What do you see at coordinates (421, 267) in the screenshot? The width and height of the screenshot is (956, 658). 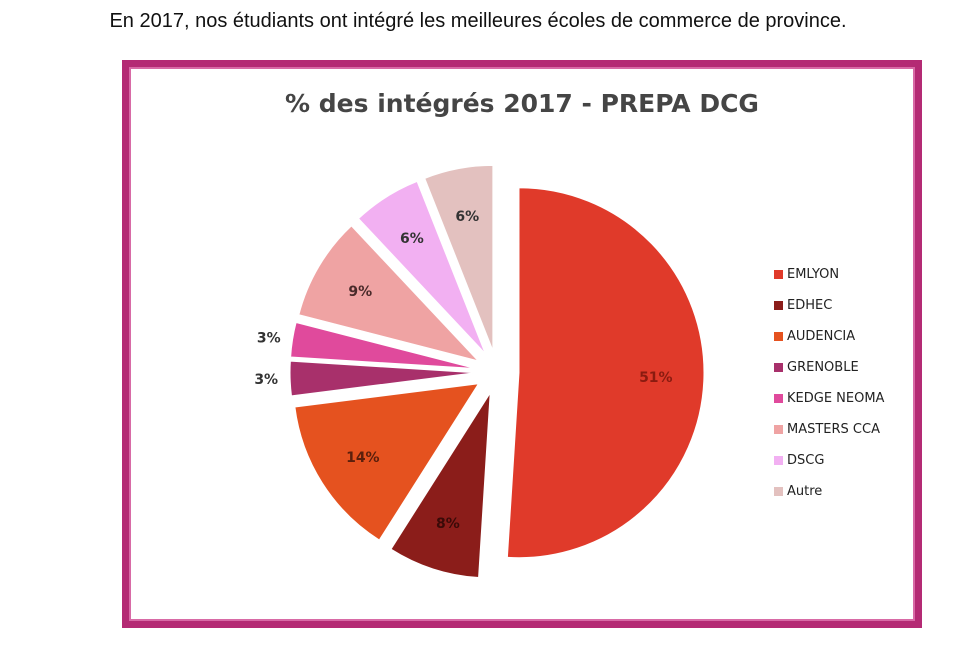 I see `pie-slice-dscg` at bounding box center [421, 267].